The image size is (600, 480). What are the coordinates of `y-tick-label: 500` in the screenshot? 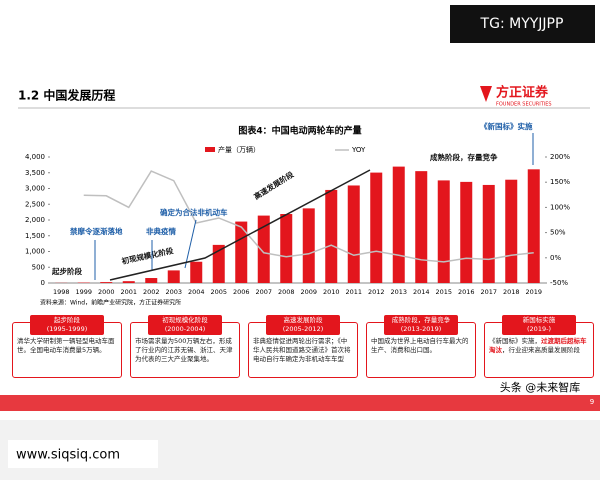 It's located at (38, 267).